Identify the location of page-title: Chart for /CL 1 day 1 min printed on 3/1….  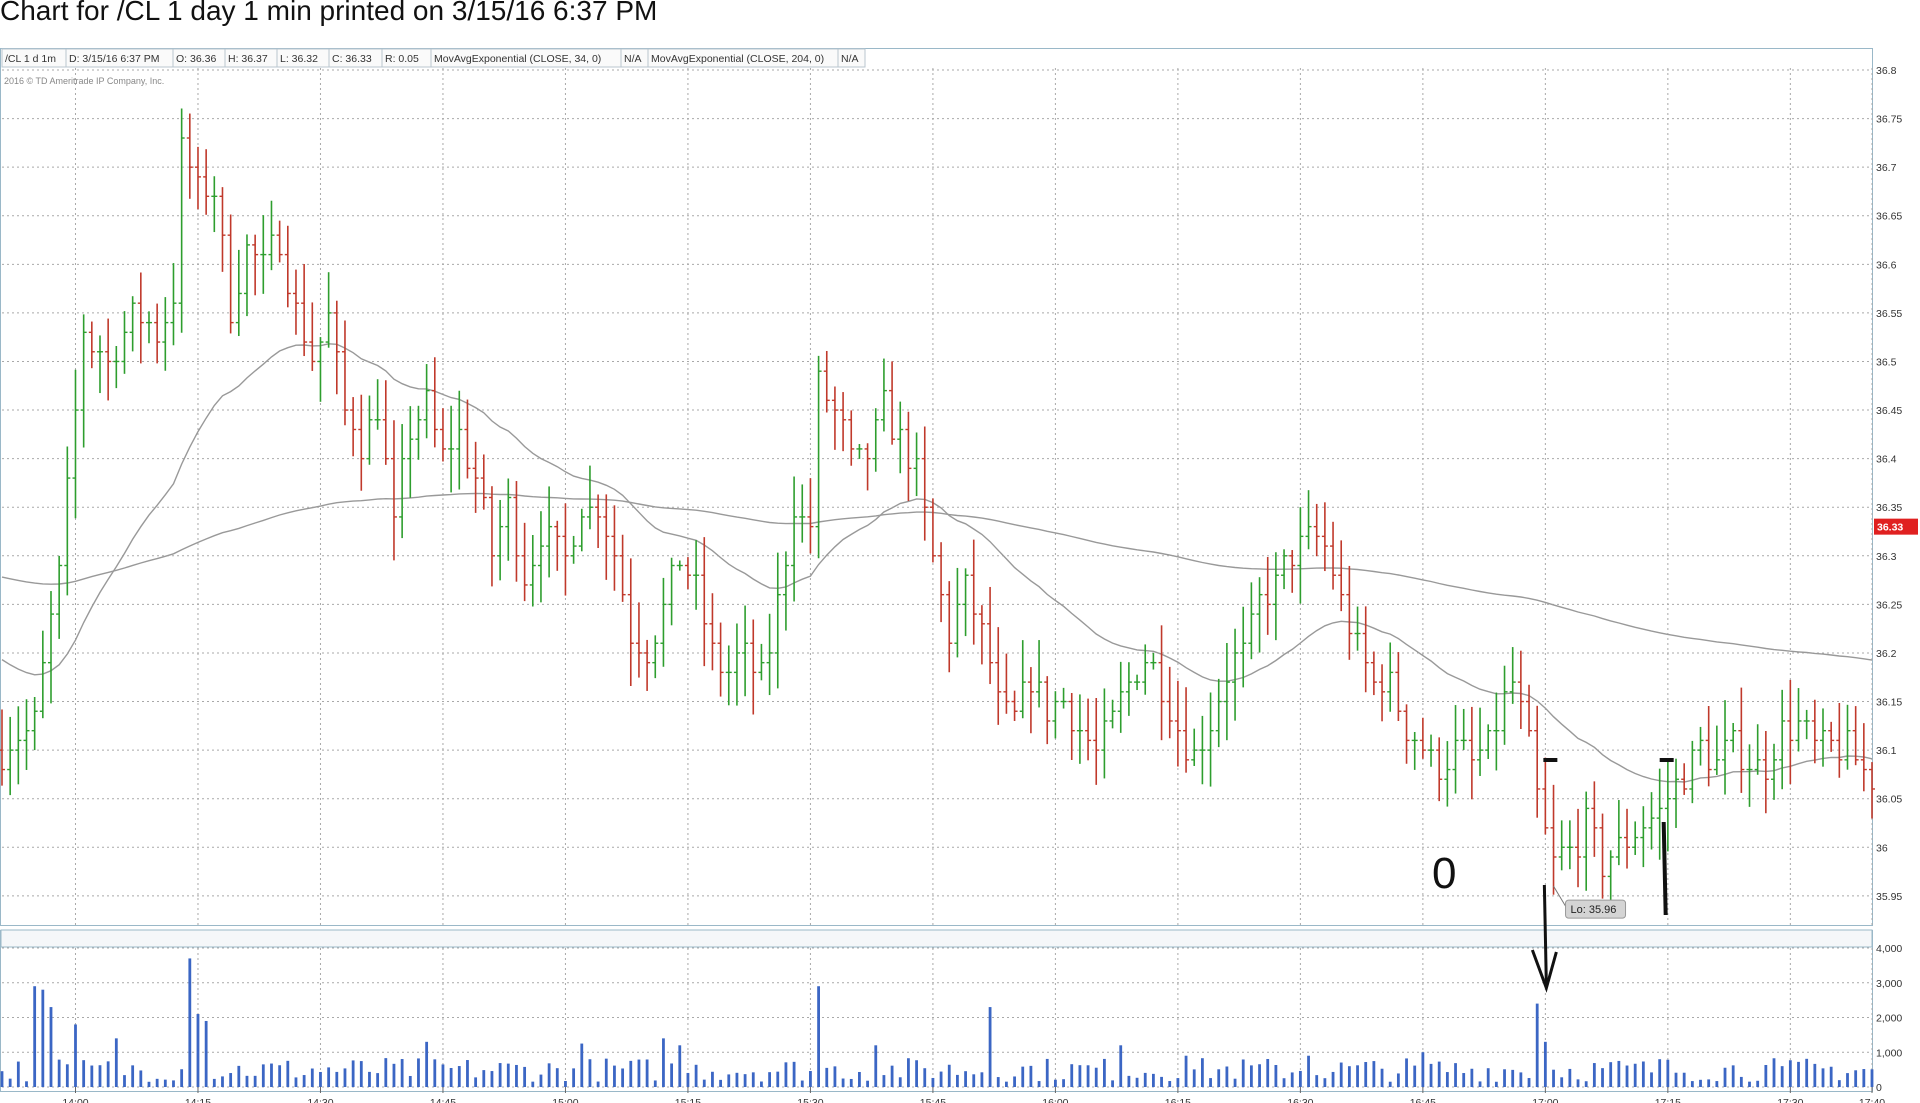
(329, 13).